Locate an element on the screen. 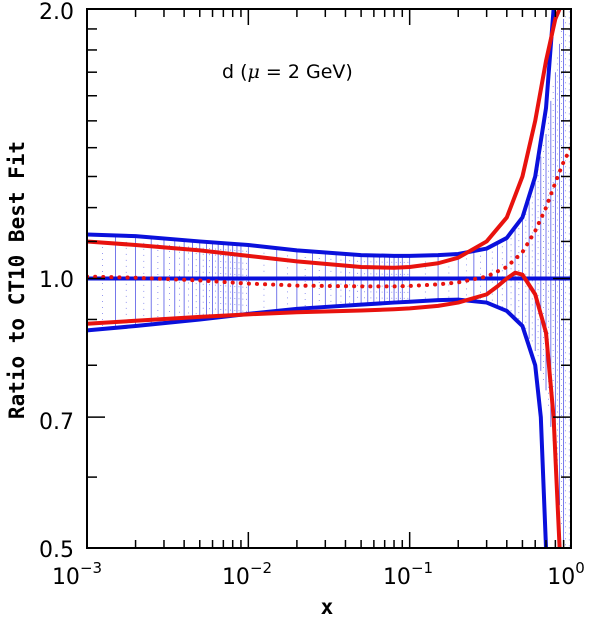  y-tick-label-0: 0.5 is located at coordinates (56, 550).